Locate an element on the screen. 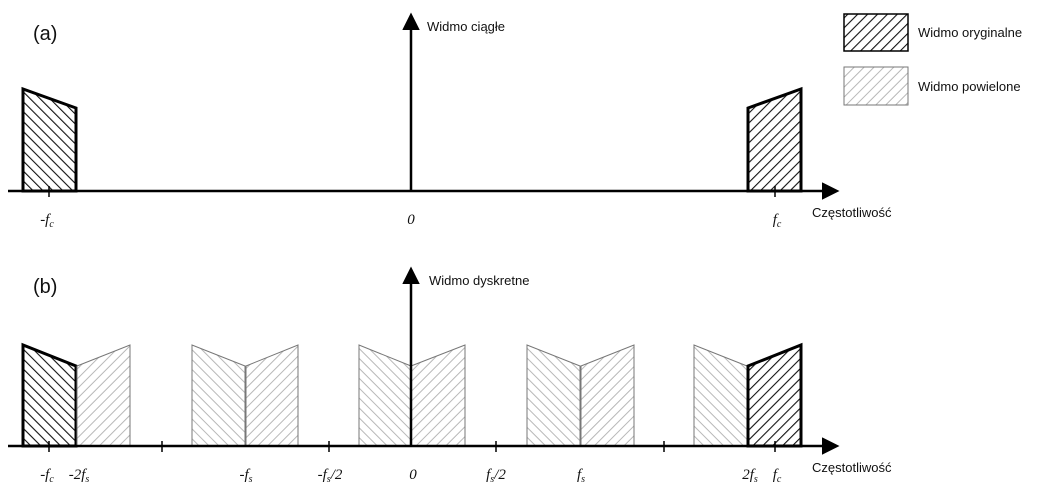 Image resolution: width=1042 pixels, height=488 pixels. panel-b-x-axis-title: Częstotliwość is located at coordinates (852, 467).